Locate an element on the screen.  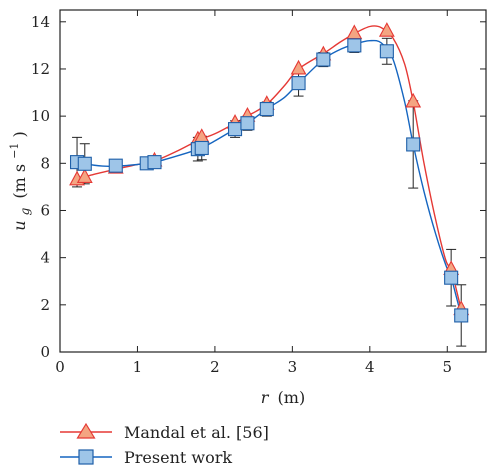
x-tick-label: 5 is located at coordinates (447, 367).